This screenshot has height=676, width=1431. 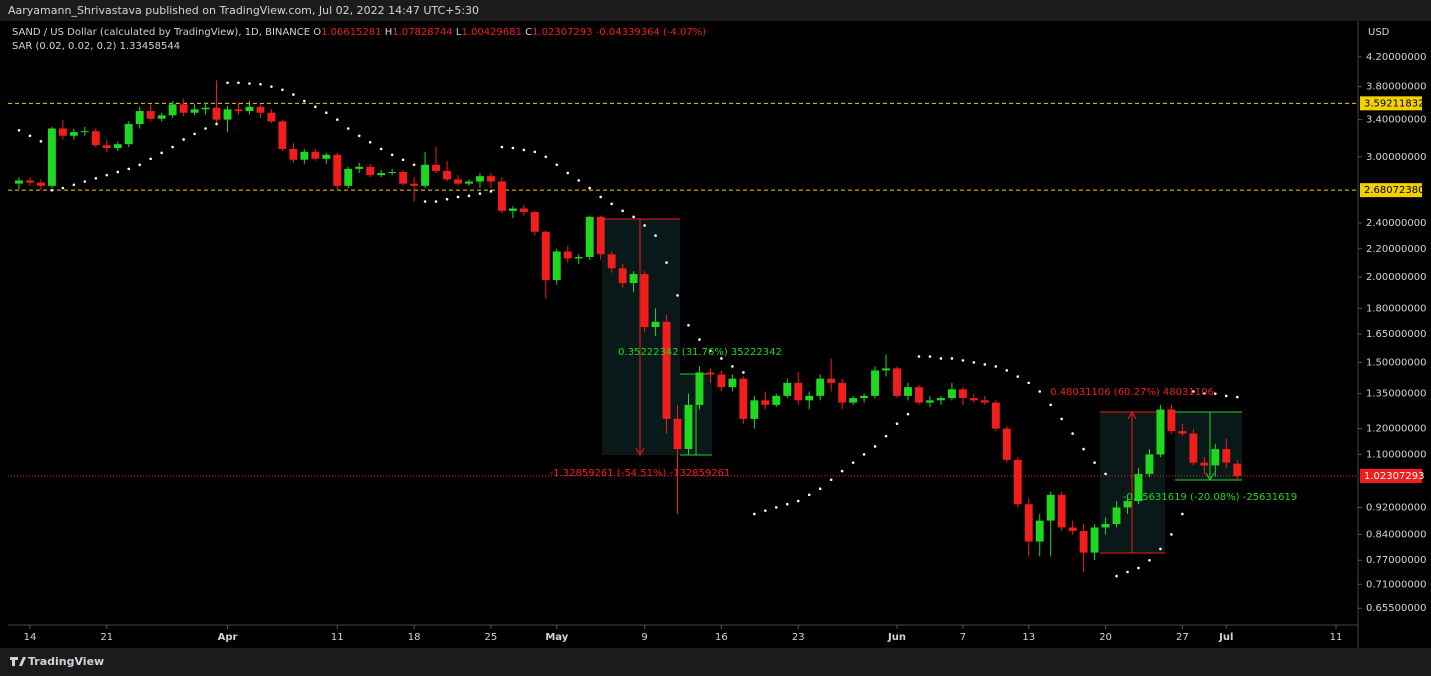 What do you see at coordinates (963, 637) in the screenshot?
I see `x-tick-label: 7` at bounding box center [963, 637].